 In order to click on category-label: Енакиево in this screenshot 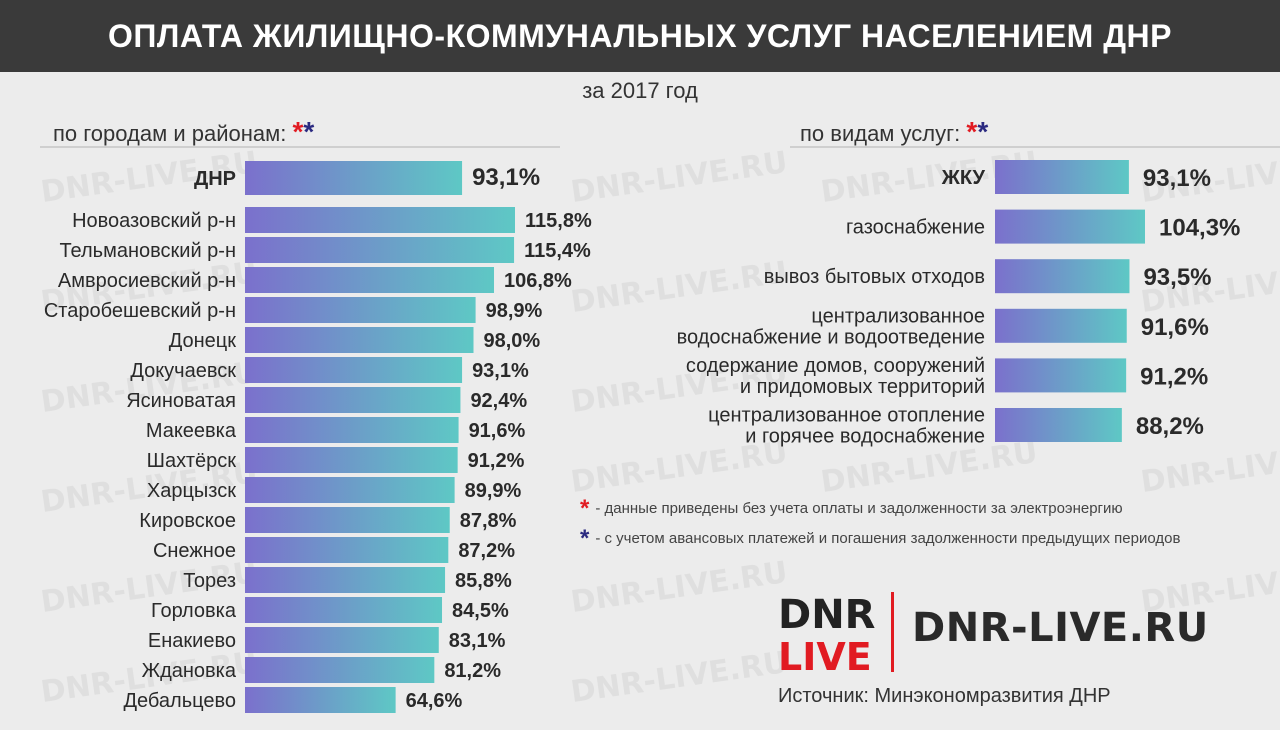, I will do `click(192, 641)`.